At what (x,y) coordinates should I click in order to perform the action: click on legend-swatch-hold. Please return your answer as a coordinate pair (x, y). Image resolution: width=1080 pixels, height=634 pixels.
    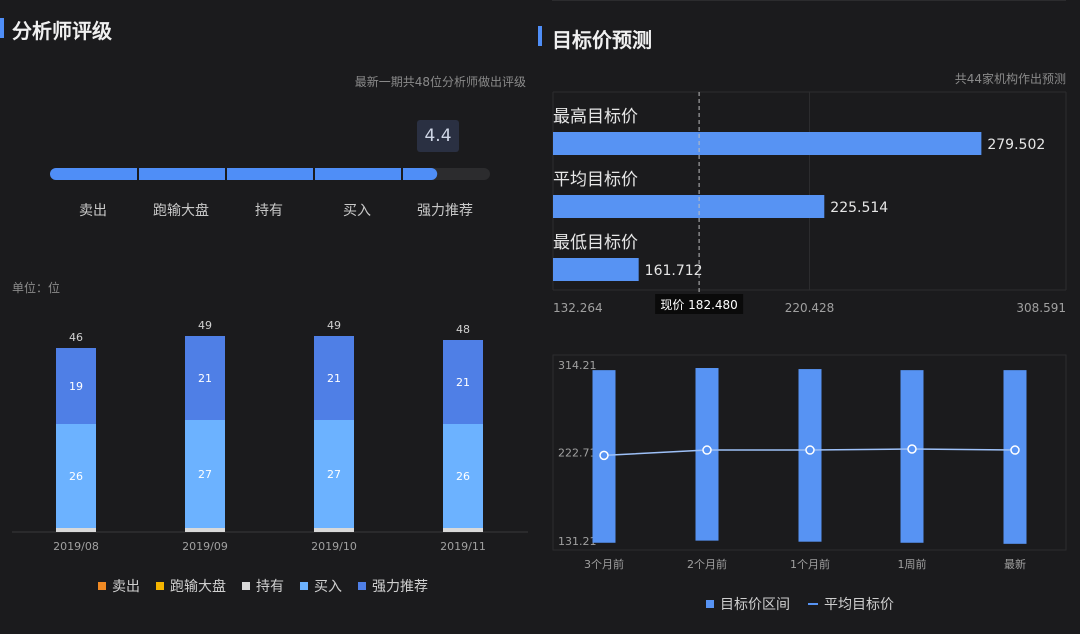
    Looking at the image, I should click on (246, 586).